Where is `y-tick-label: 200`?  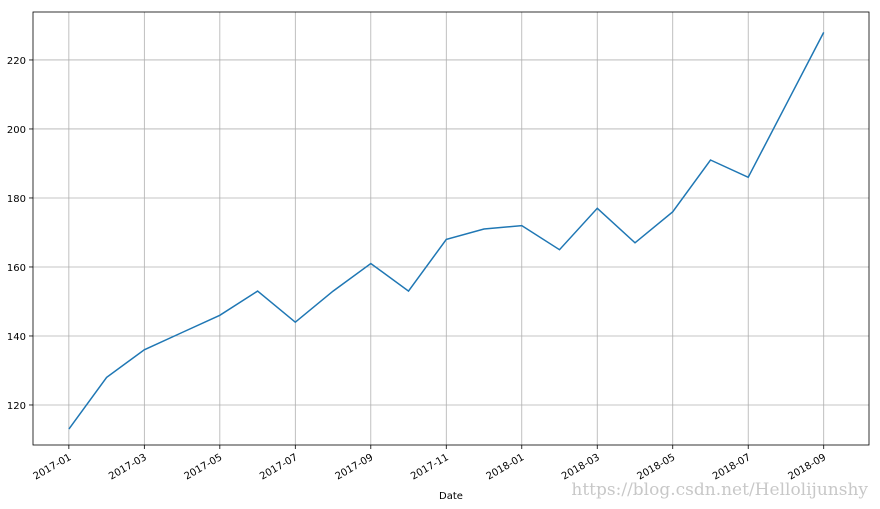
y-tick-label: 200 is located at coordinates (16, 130).